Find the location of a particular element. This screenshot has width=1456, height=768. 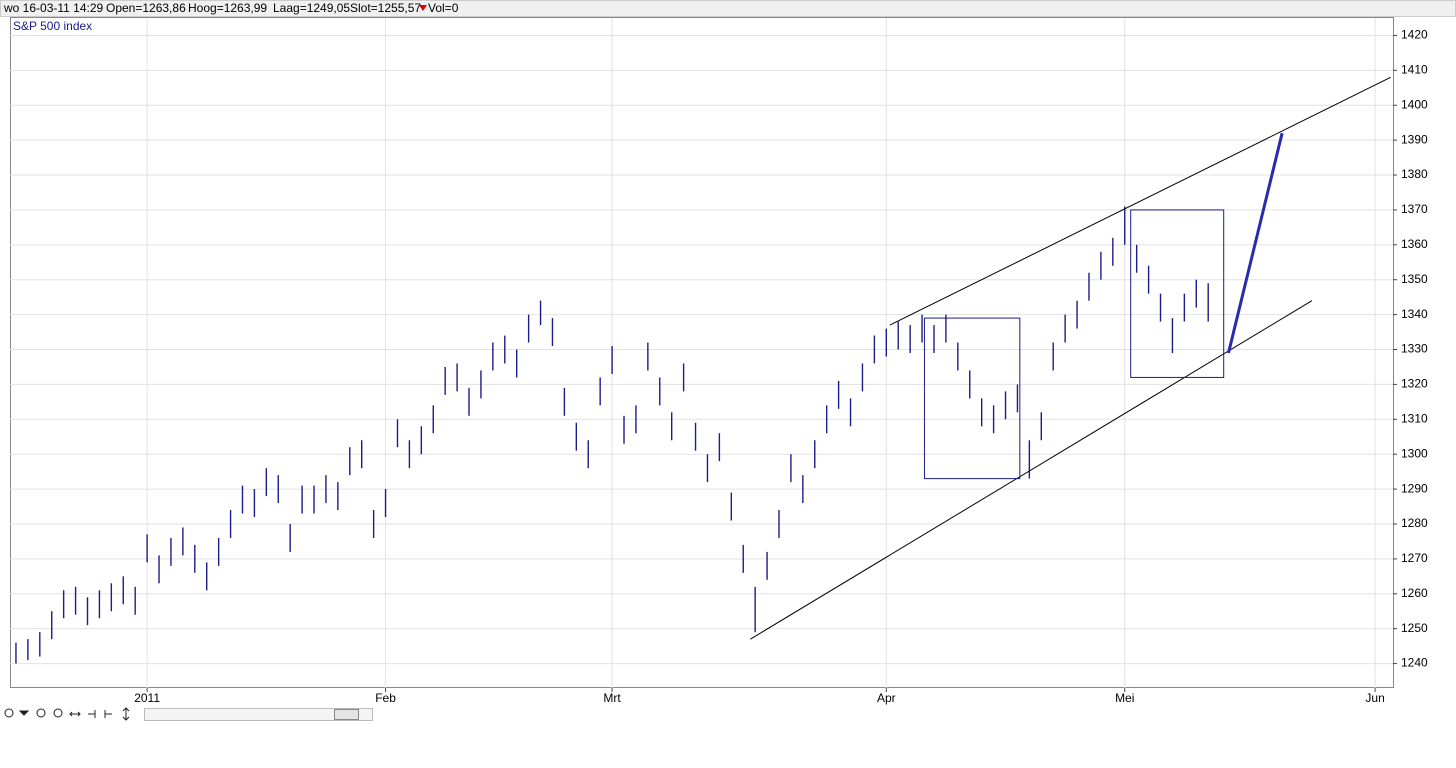

y-tick-label: 1390 is located at coordinates (1414, 139).